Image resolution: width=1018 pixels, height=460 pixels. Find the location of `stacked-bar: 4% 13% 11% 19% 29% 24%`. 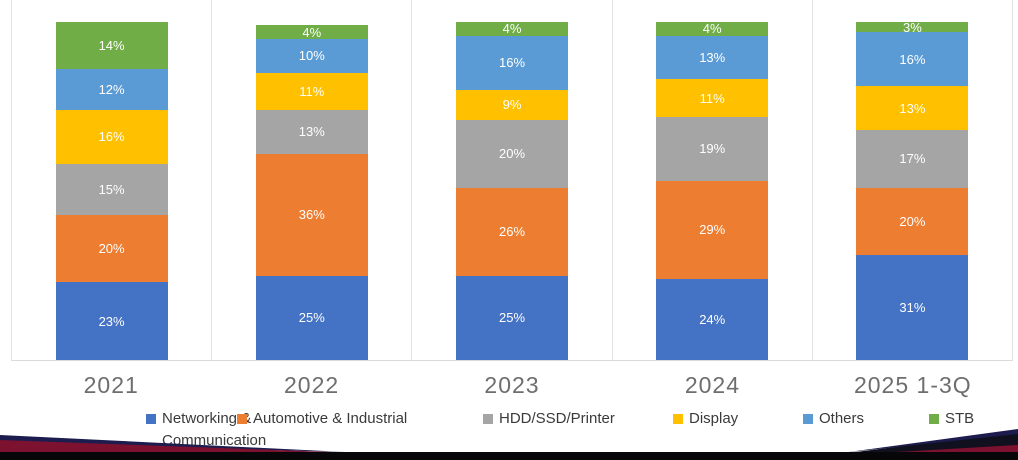

stacked-bar: 4% 13% 11% 19% 29% 24% is located at coordinates (712, 190).